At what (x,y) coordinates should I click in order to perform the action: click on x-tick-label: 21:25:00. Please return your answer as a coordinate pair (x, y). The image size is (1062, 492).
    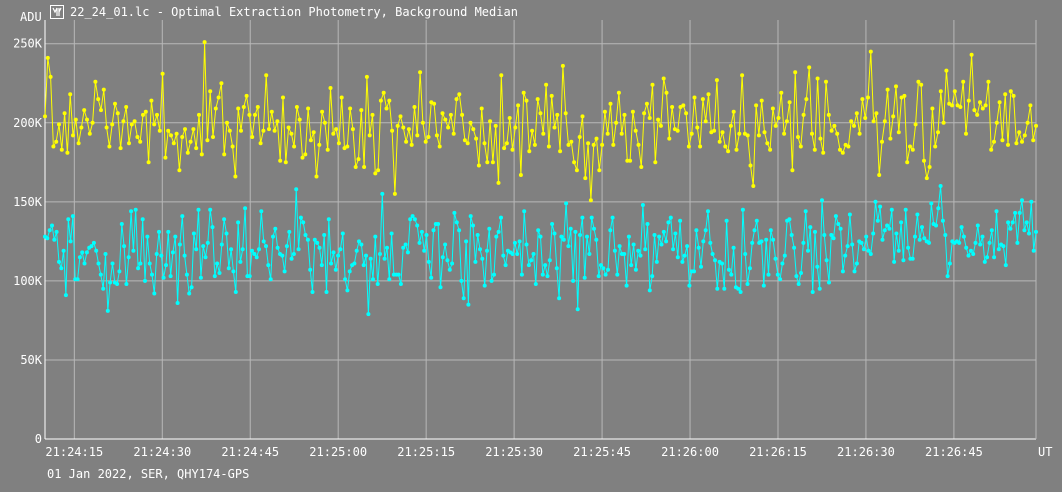
    Looking at the image, I should click on (338, 452).